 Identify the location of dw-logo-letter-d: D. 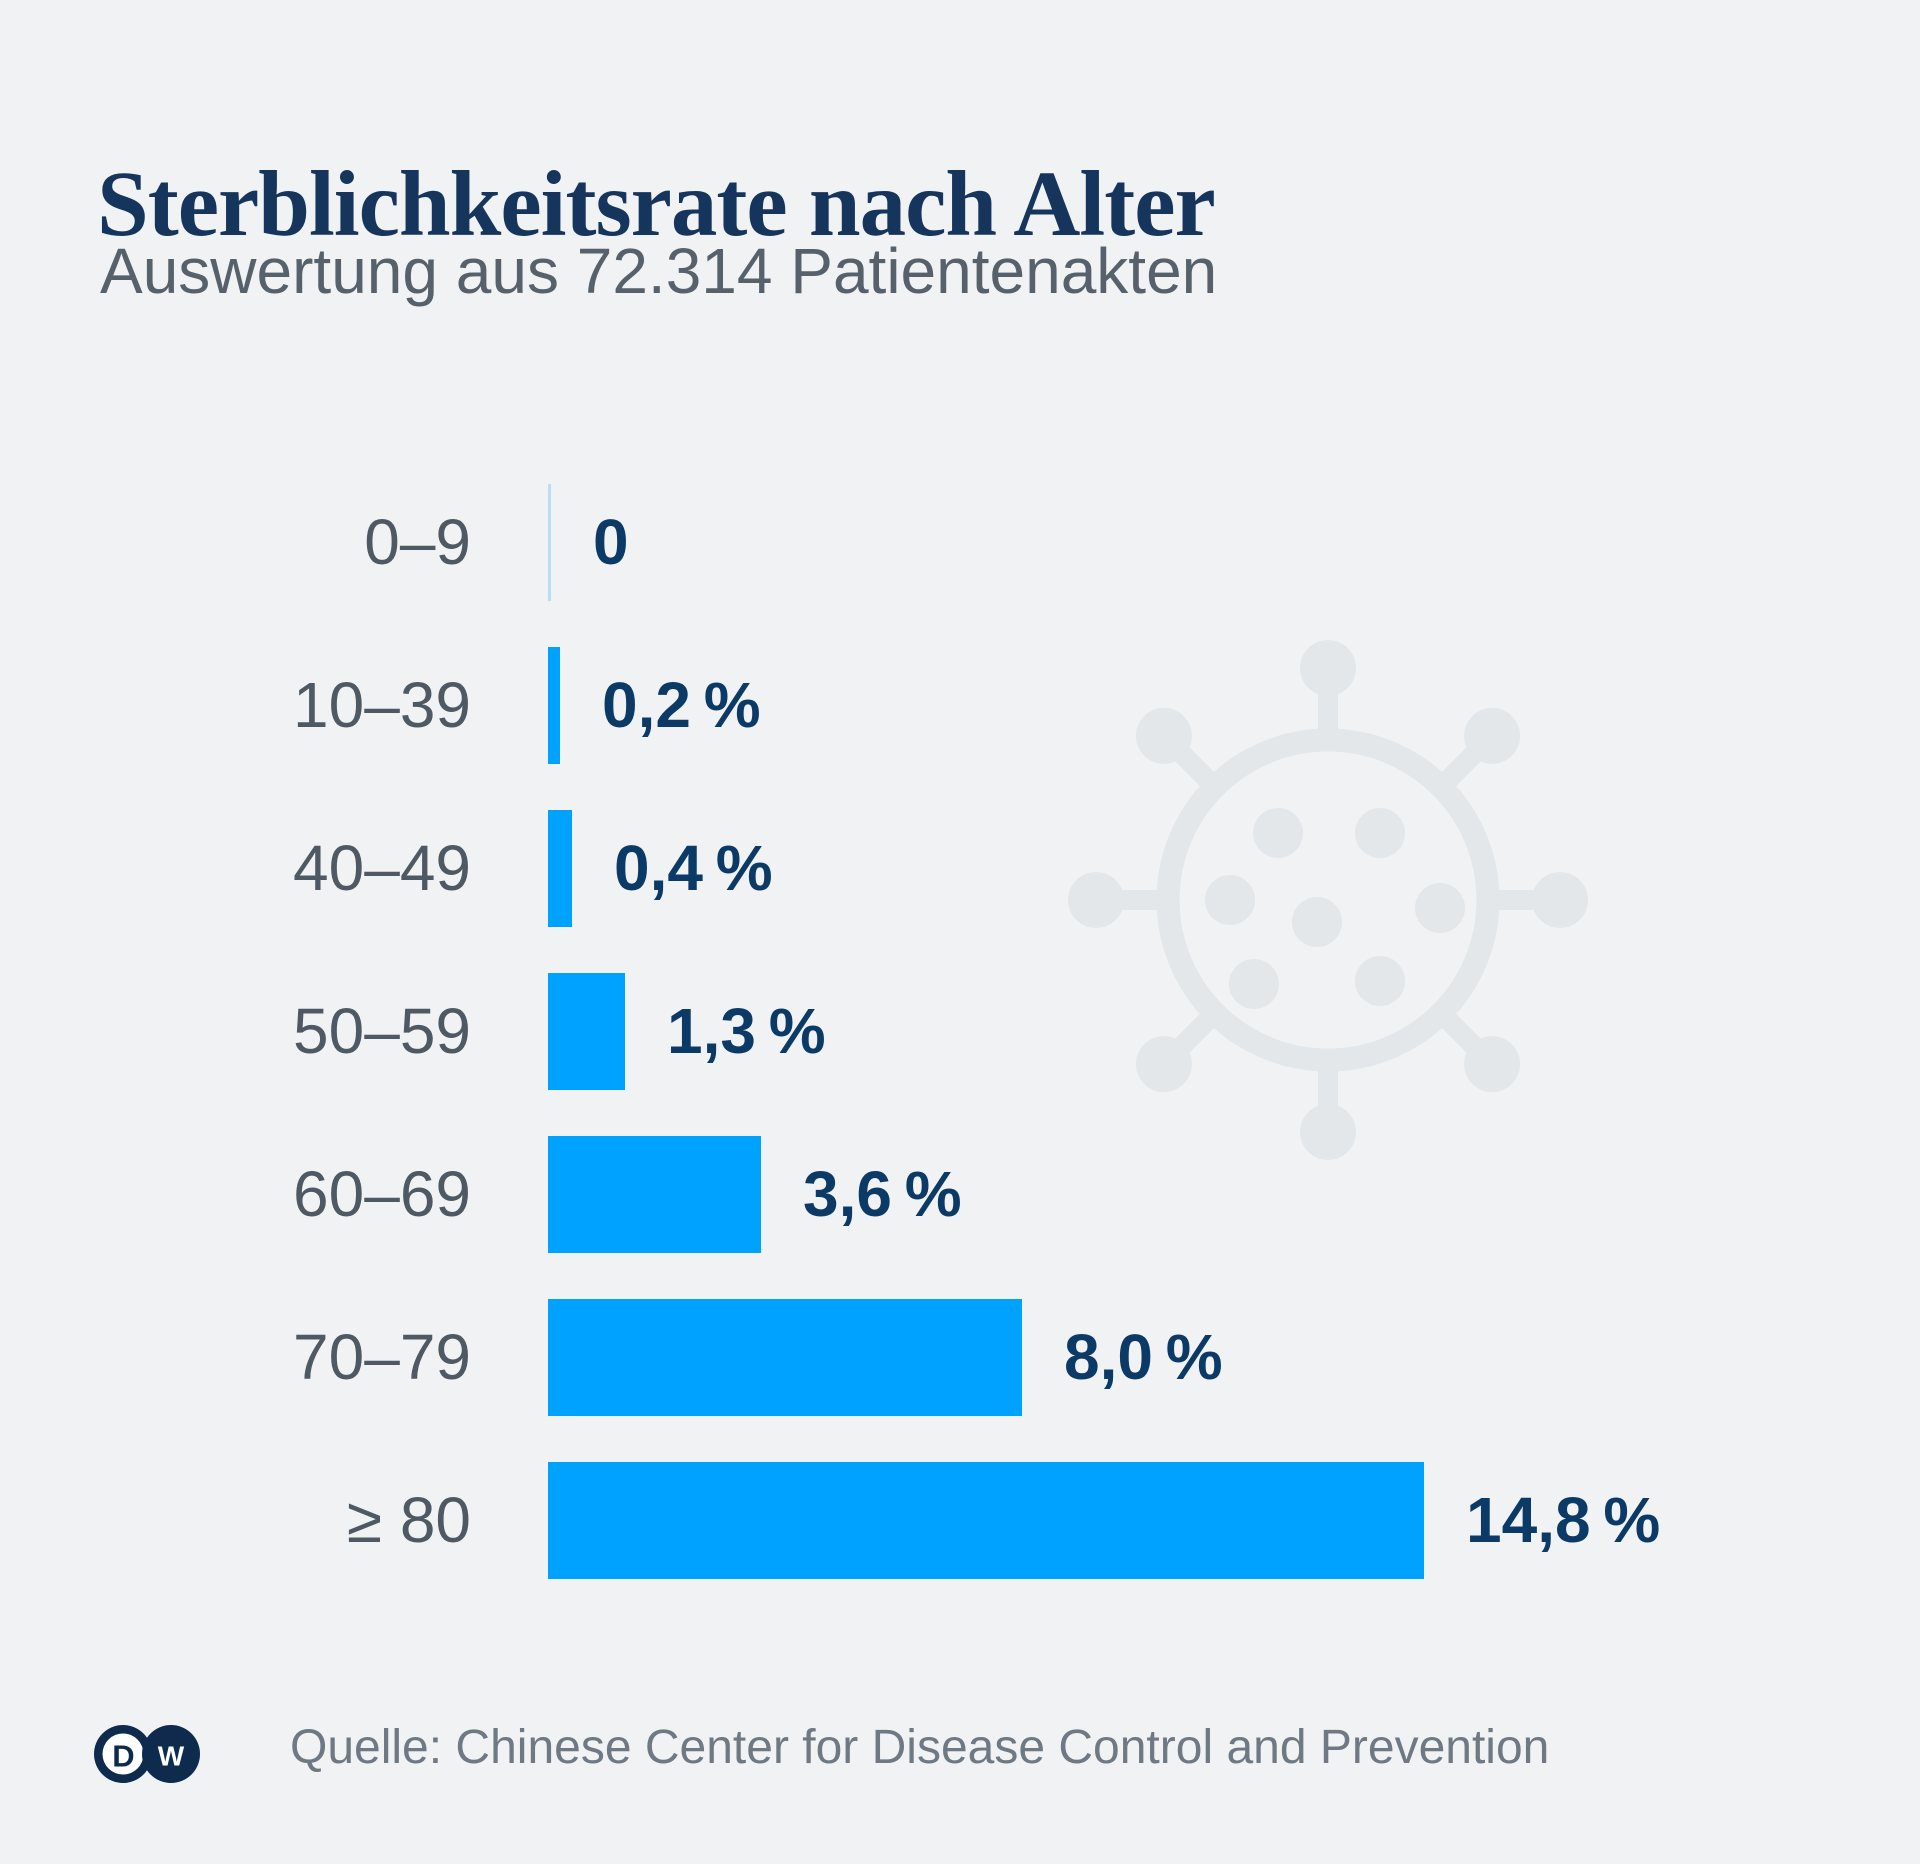
(123, 1756).